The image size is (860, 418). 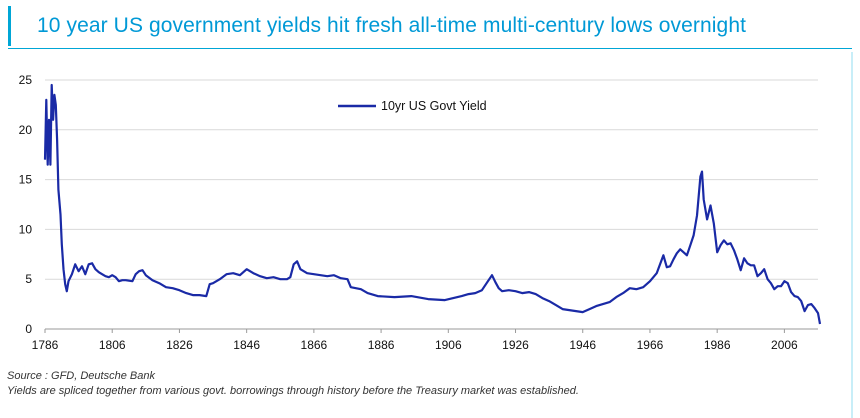 What do you see at coordinates (26, 229) in the screenshot?
I see `y-tick-label-10: 10` at bounding box center [26, 229].